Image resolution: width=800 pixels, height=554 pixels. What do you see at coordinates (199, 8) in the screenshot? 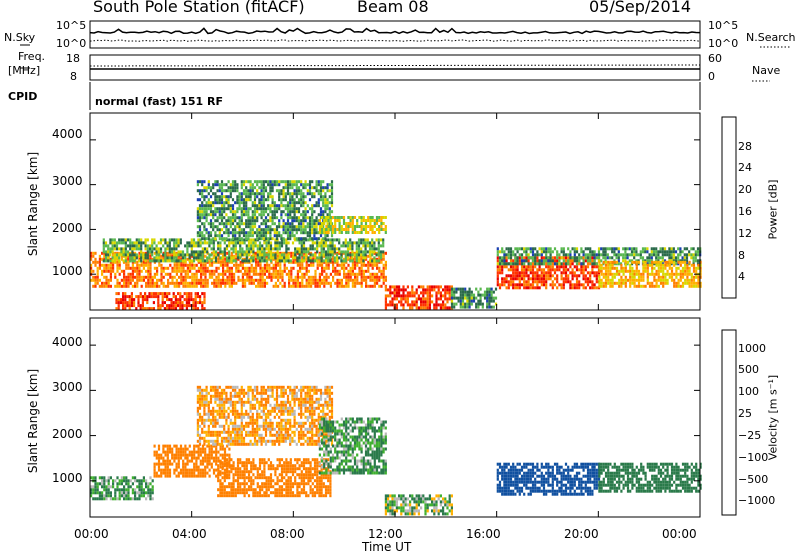
I see `station-title: South Pole Station (fitACF)` at bounding box center [199, 8].